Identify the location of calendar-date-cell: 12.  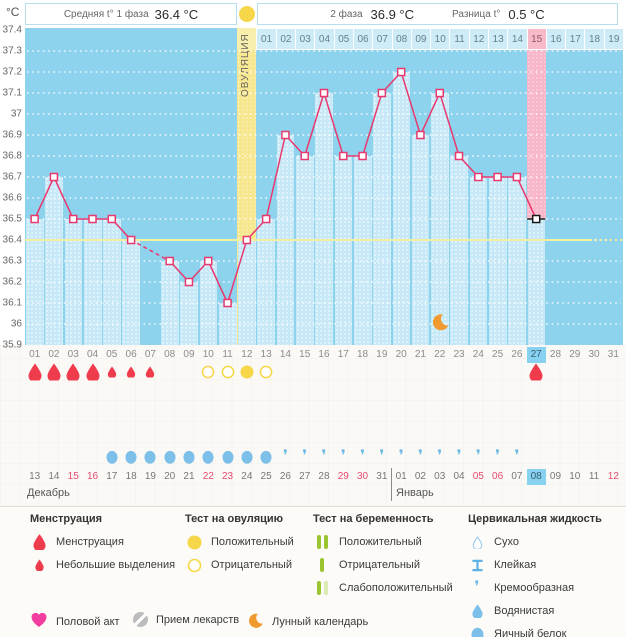
(613, 476).